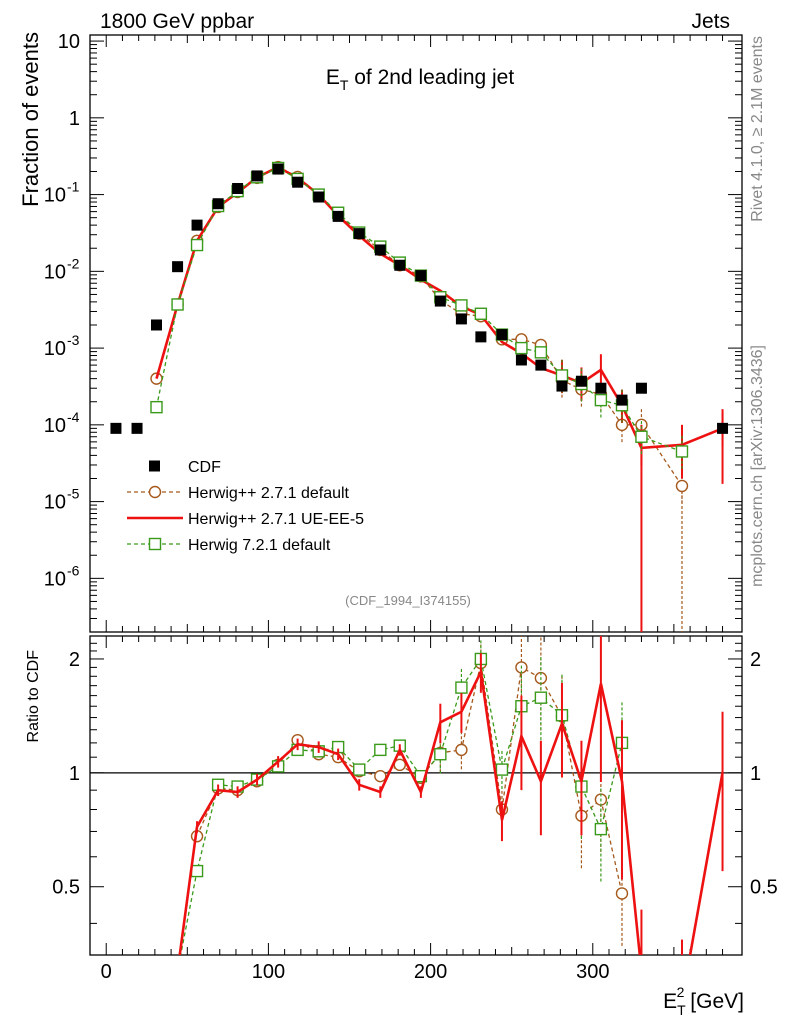 This screenshot has height=1024, width=786. Describe the element at coordinates (74, 774) in the screenshot. I see `ratio-tick-label: 1` at that location.